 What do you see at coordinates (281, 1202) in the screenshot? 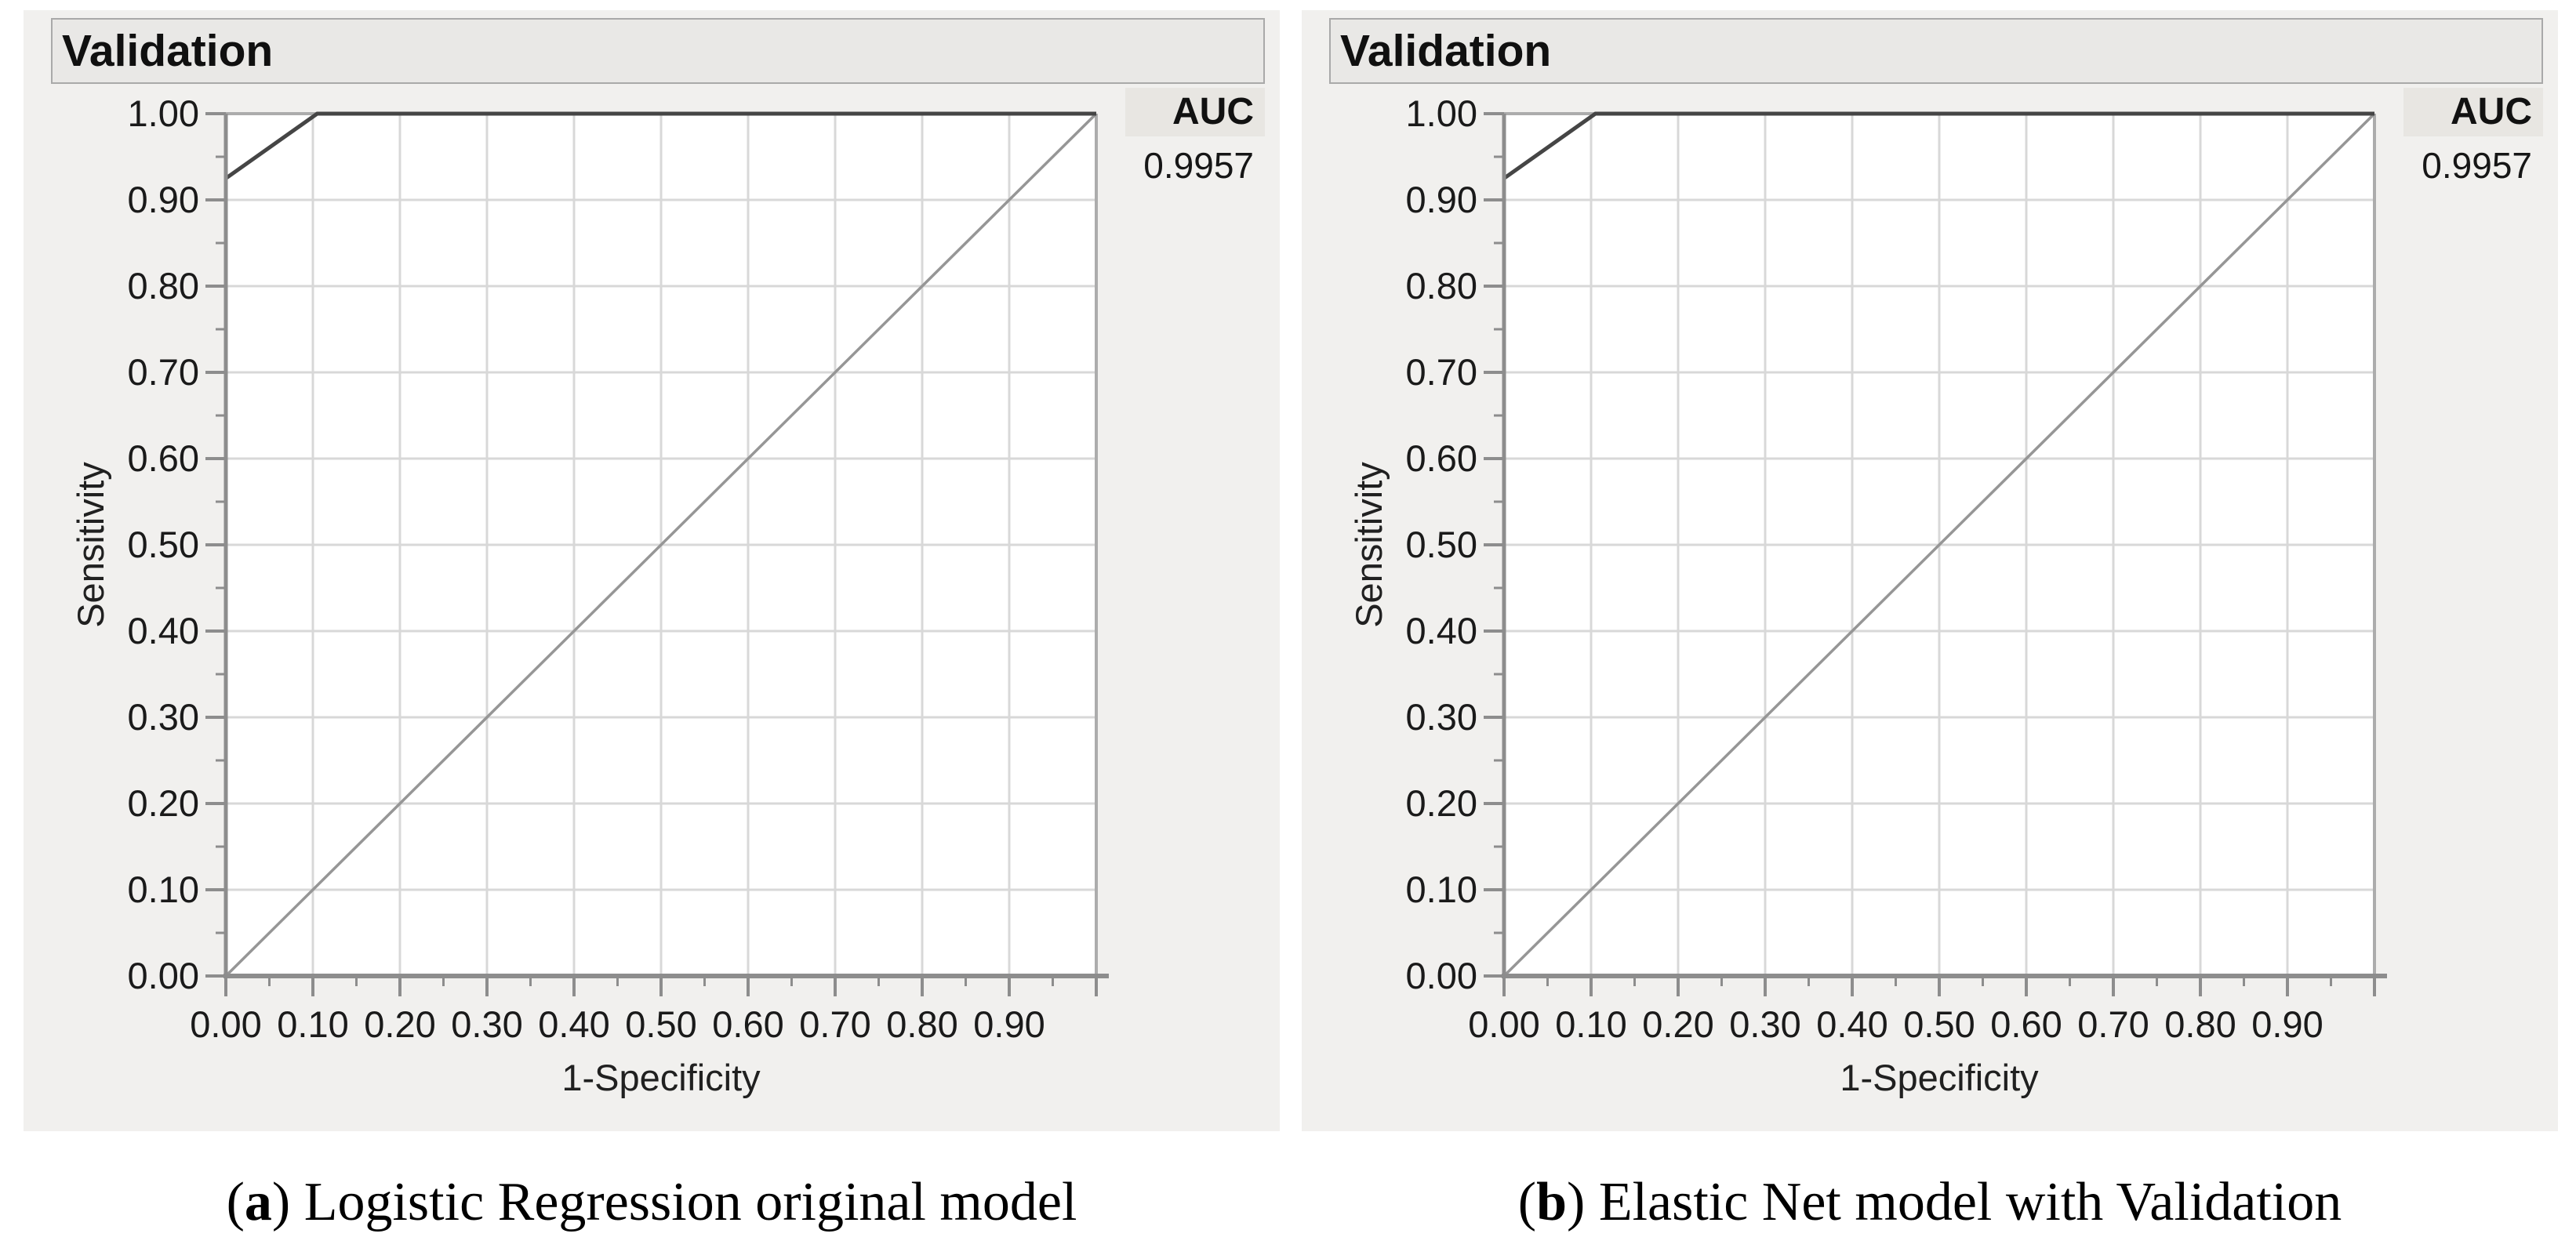
I see `caption-a-suffix: )` at bounding box center [281, 1202].